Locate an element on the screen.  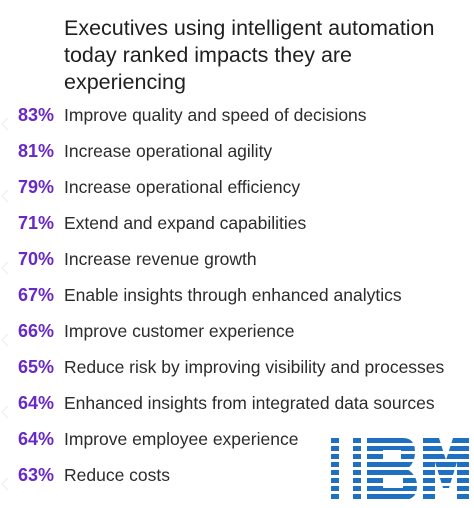
impact-row: 71% Extend and expand capabilities is located at coordinates (162, 223).